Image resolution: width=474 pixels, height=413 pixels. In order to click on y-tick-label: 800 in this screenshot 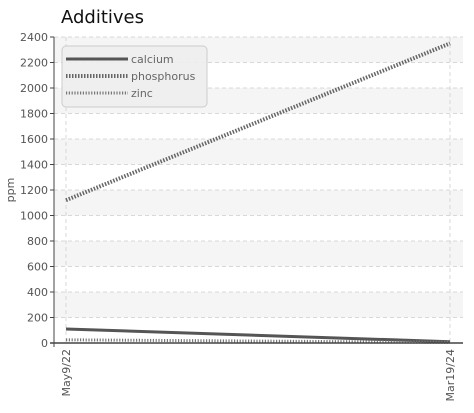, I will do `click(37, 241)`.